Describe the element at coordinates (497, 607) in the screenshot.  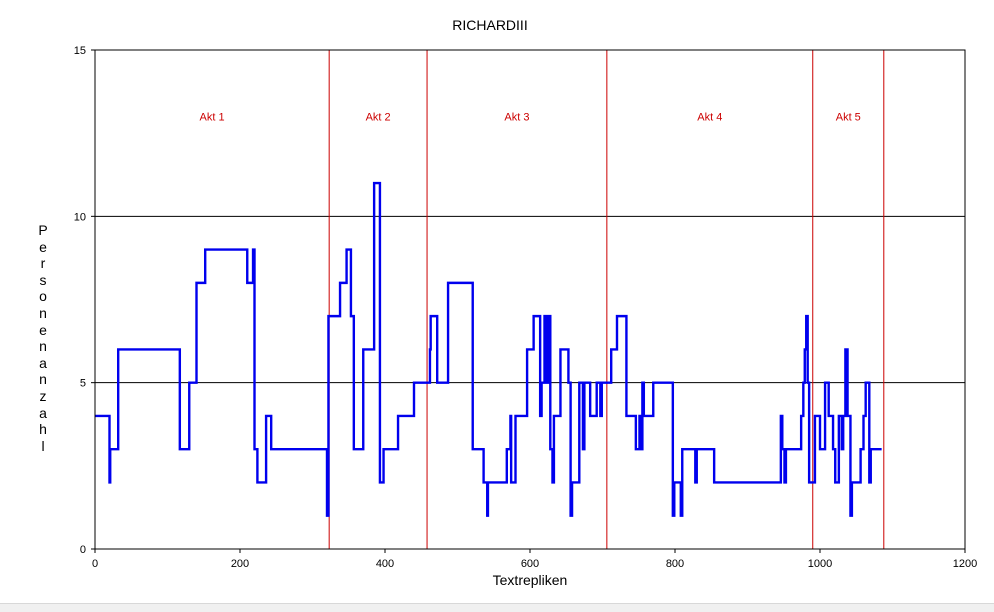
I see `status-strip` at that location.